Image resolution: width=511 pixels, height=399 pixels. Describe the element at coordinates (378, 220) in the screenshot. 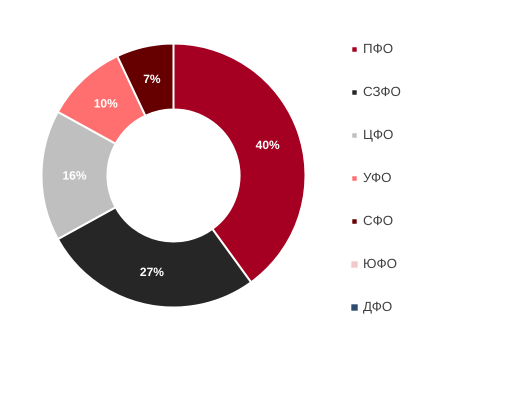

I see `legend-label: СФО` at that location.